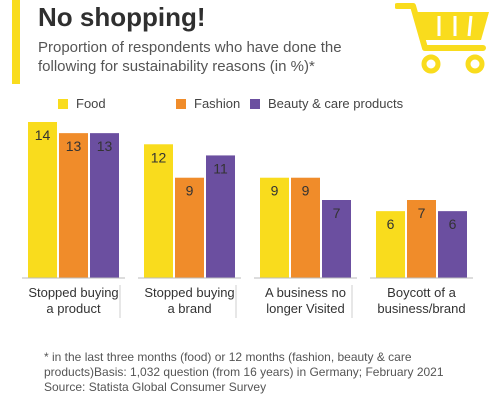 The height and width of the screenshot is (400, 495). I want to click on category-label: a brand, so click(189, 308).